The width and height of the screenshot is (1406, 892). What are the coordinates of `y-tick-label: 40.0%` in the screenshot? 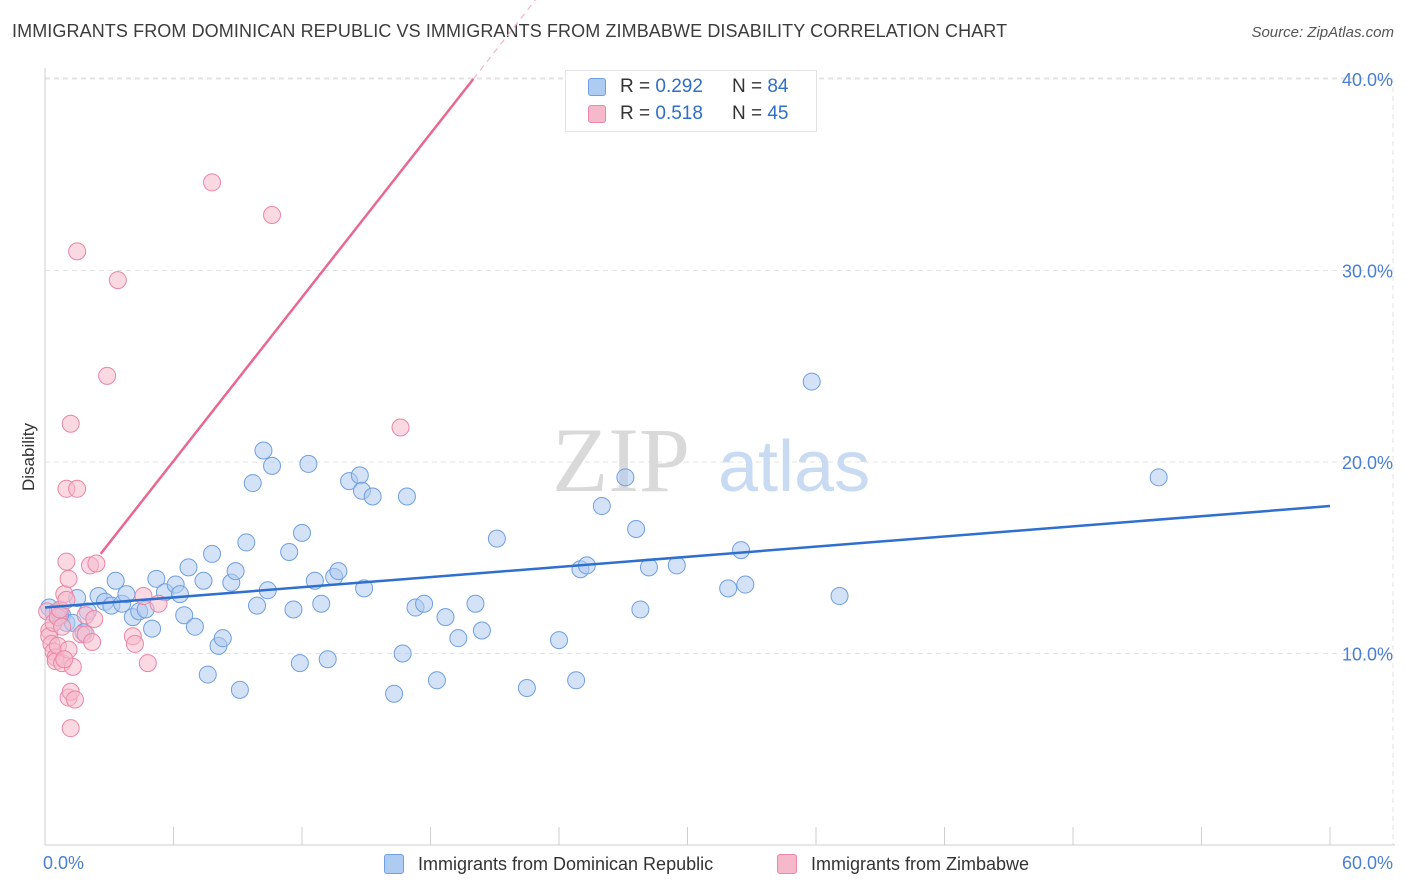 It's located at (1367, 80).